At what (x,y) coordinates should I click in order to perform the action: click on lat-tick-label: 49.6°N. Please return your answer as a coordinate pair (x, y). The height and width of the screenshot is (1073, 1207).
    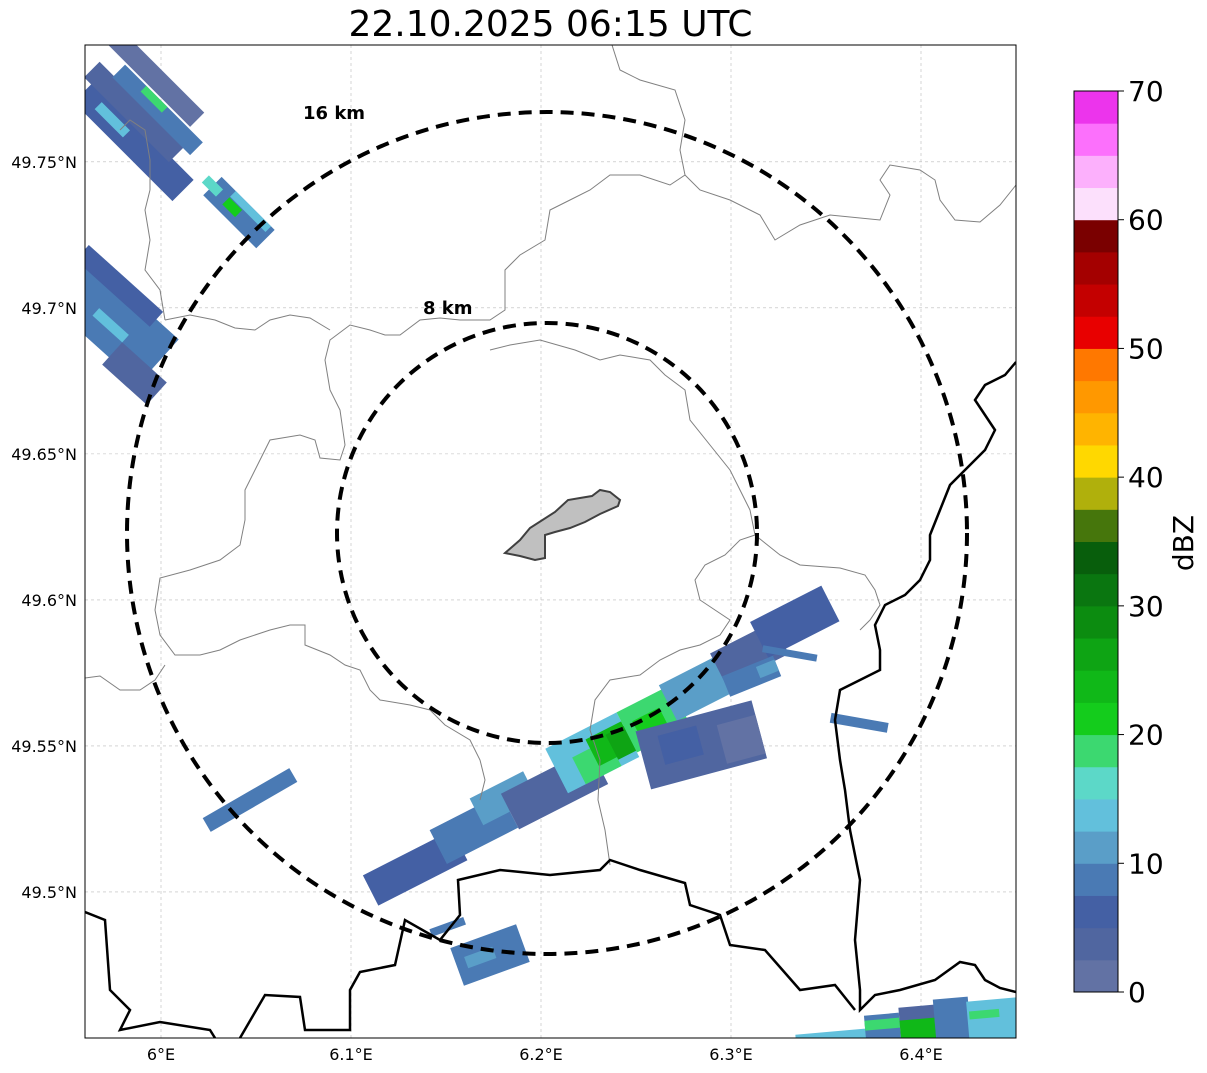
    Looking at the image, I should click on (49, 600).